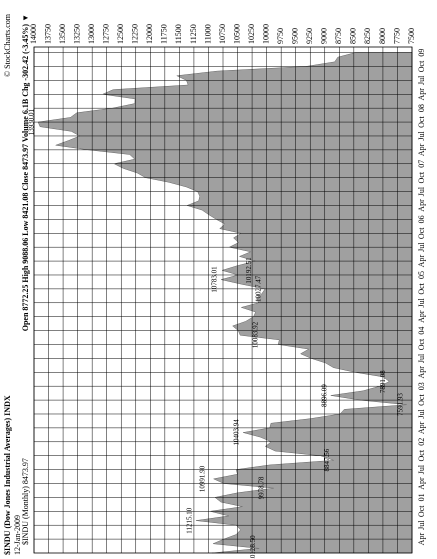 This screenshot has width=437, height=559. Describe the element at coordinates (367, 36) in the screenshot. I see `y-tick-label: 8250` at that location.